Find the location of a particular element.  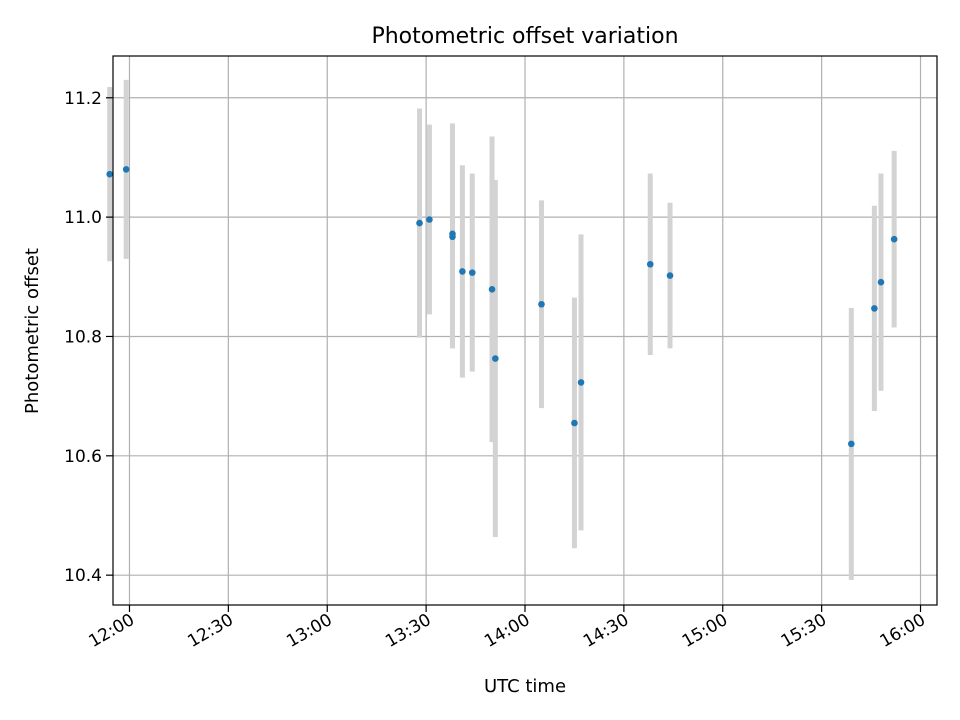

chart-title: Photometric offset variation is located at coordinates (524, 36).